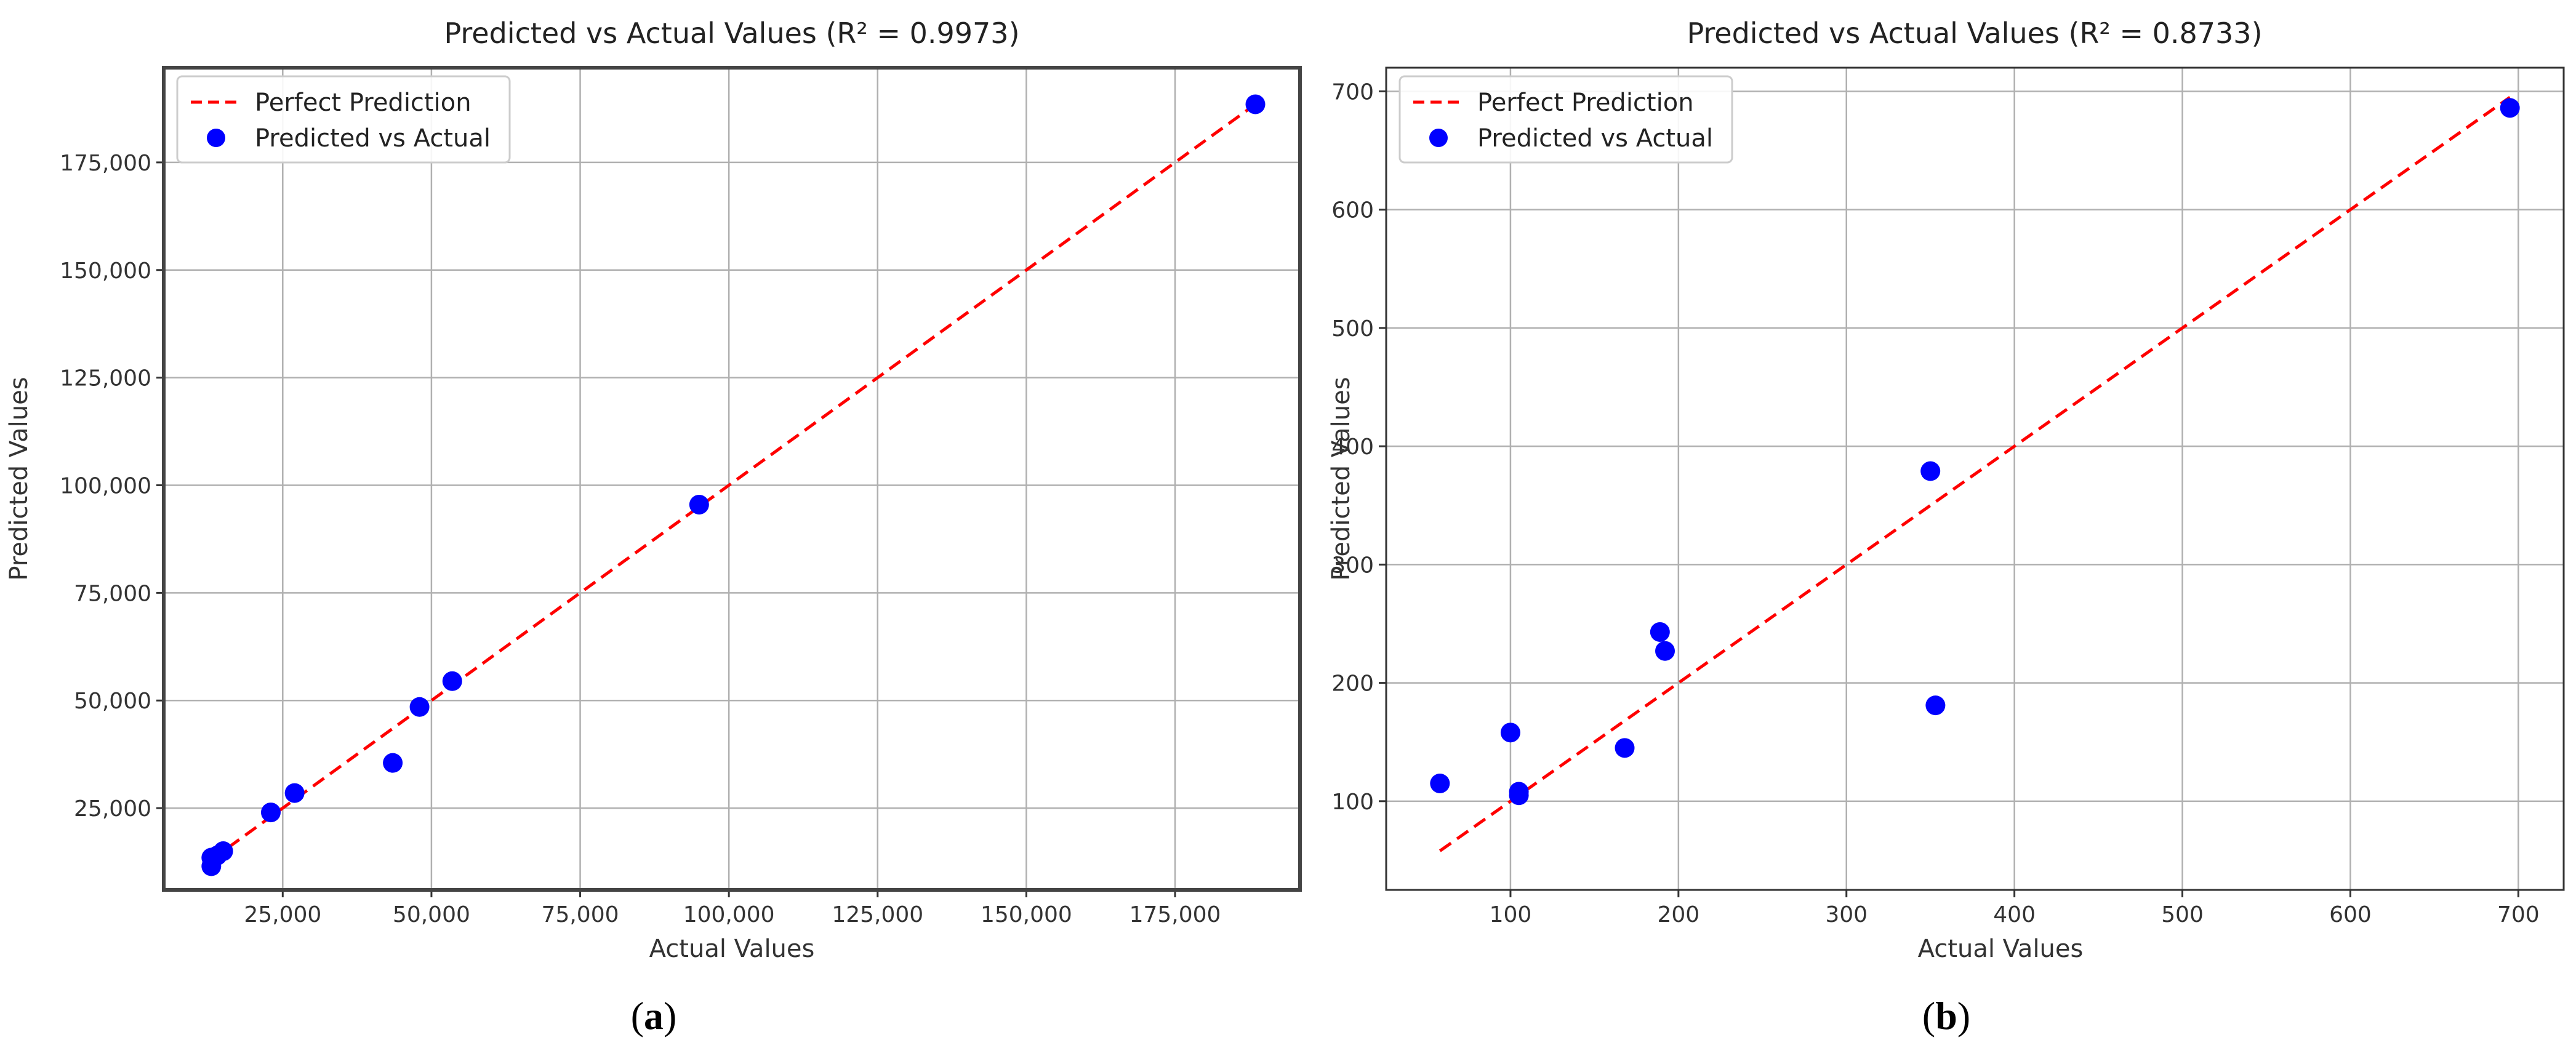  What do you see at coordinates (1352, 566) in the screenshot?
I see `y-tick-label: 300` at bounding box center [1352, 566].